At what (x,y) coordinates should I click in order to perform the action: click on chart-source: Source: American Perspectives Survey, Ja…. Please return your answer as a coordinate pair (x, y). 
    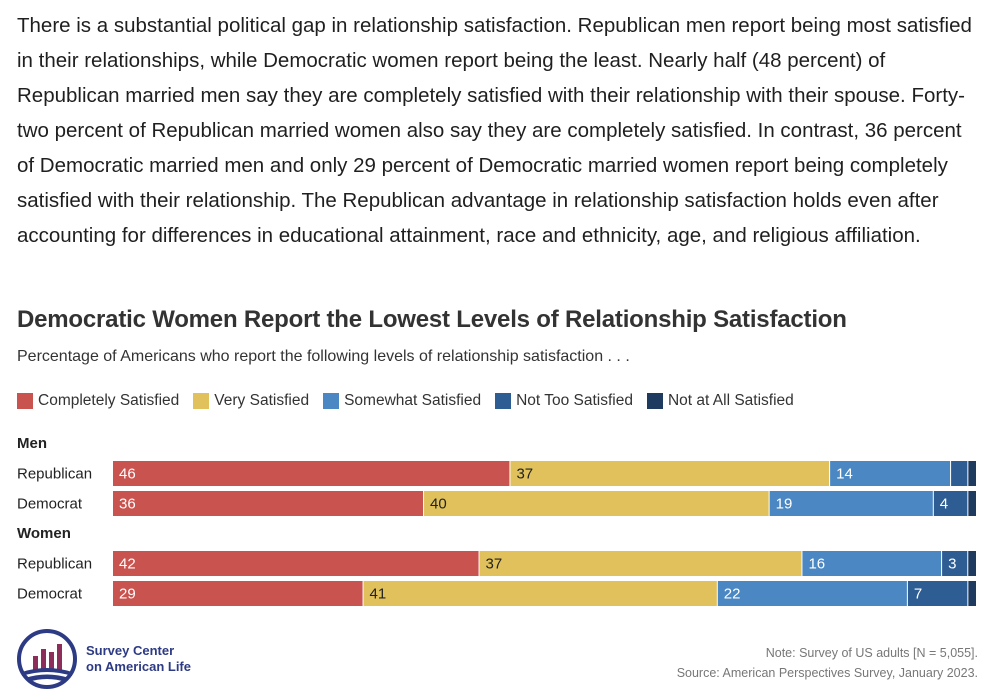
    Looking at the image, I should click on (827, 673).